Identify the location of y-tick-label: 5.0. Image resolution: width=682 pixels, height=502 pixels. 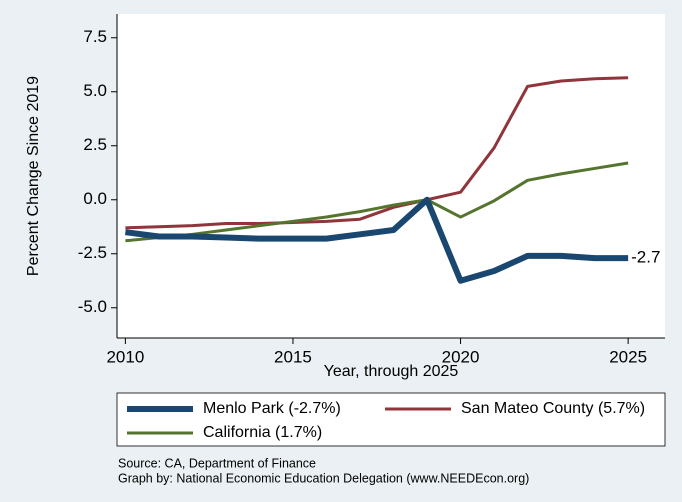
(95, 90).